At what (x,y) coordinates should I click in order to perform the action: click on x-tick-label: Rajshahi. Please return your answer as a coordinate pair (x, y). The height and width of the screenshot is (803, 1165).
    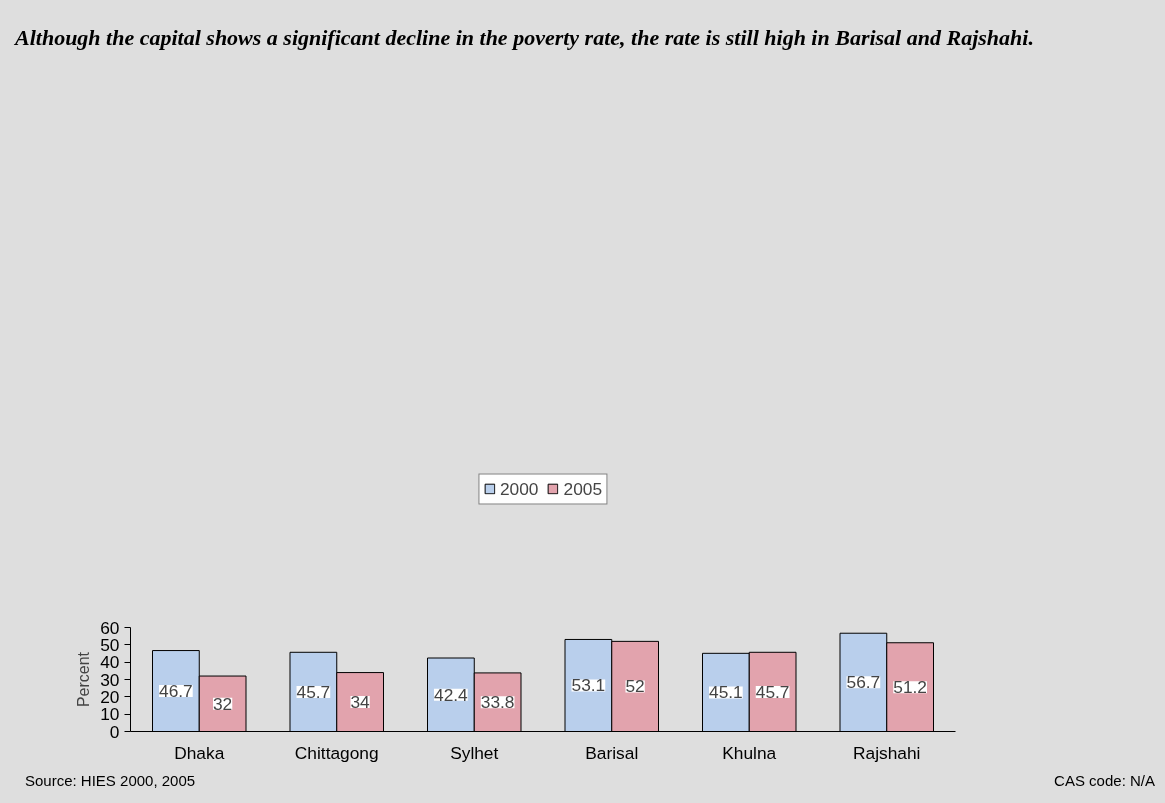
    Looking at the image, I should click on (887, 752).